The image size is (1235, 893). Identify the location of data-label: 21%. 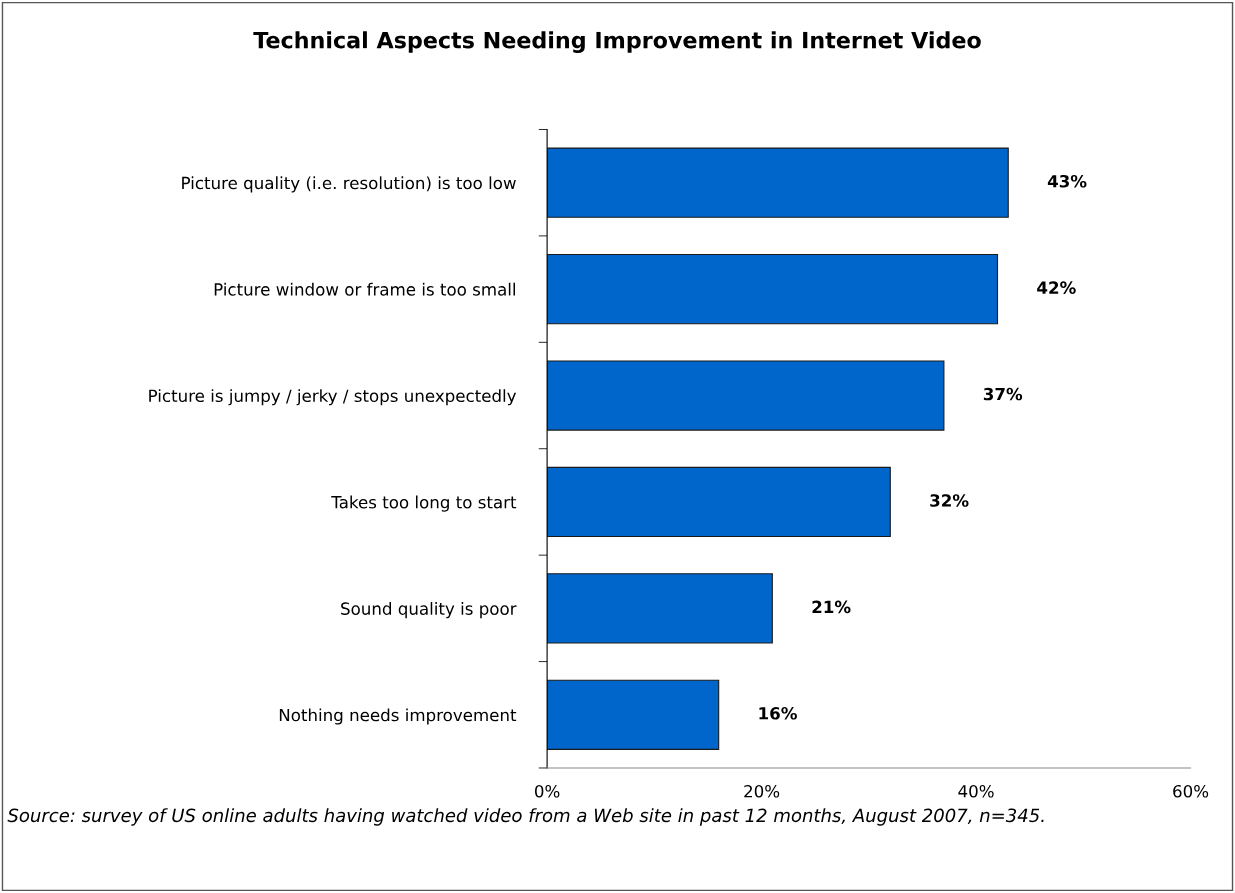
(831, 607).